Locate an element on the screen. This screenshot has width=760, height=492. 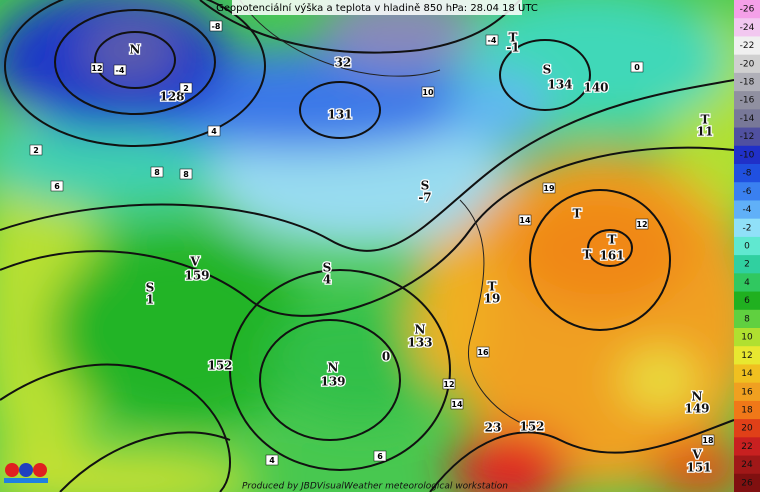
legend-label: -18 is located at coordinates (747, 83).